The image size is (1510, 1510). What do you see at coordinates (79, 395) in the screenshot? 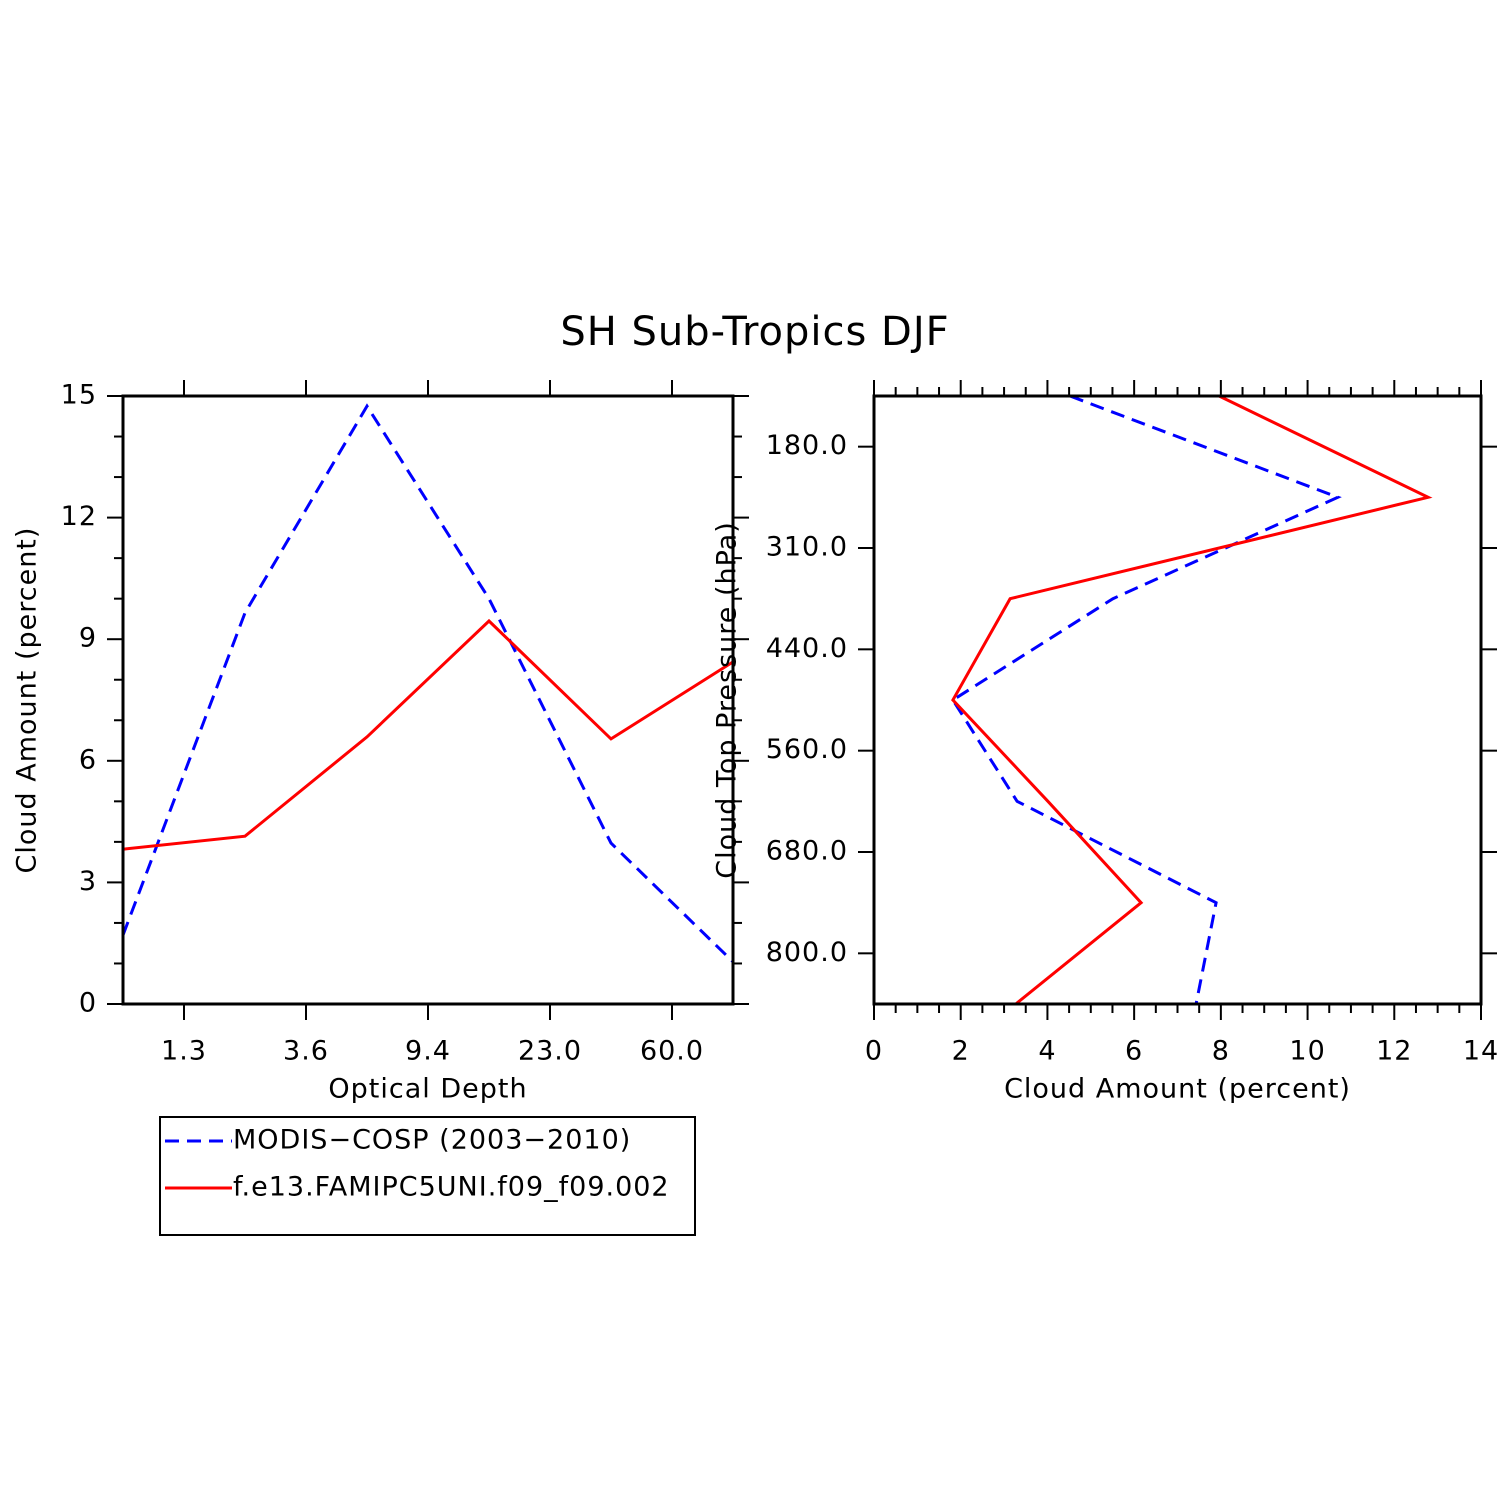
I see `y-tick-label: 15` at bounding box center [79, 395].